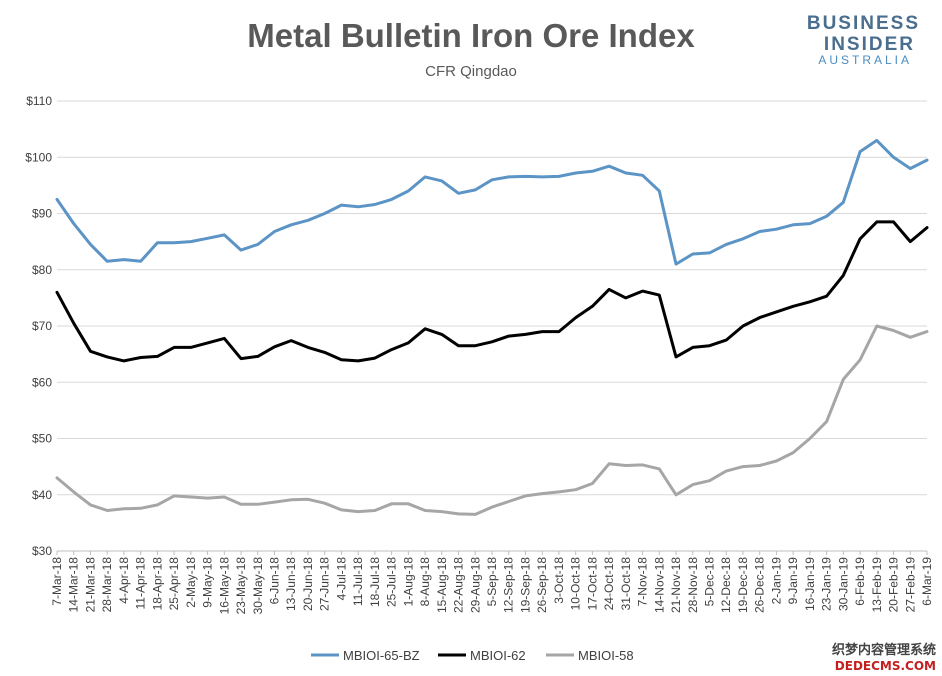  Describe the element at coordinates (525, 585) in the screenshot. I see `x-tick-label: 19-Sep-18` at that location.